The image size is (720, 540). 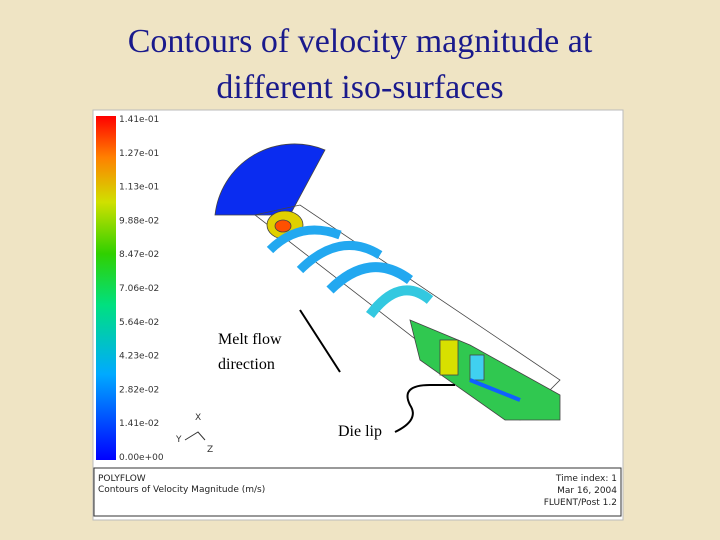 I want to click on footer-text: Contours of Velocity Magnitude (m/s), so click(x=181, y=490).